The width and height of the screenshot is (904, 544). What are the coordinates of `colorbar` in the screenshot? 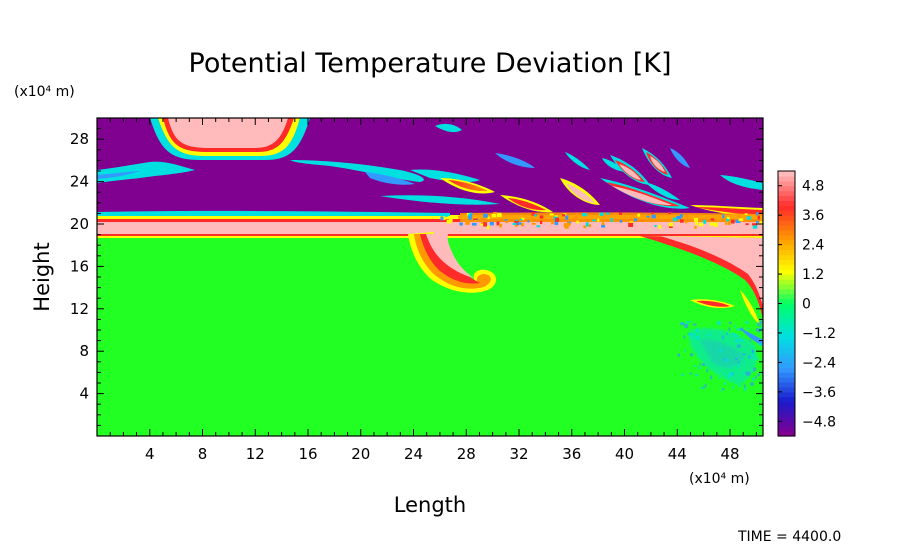 It's located at (786, 304).